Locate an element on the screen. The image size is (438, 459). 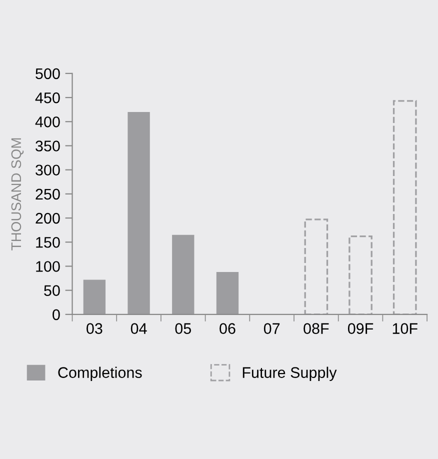
x-tick-label: 08F is located at coordinates (316, 328).